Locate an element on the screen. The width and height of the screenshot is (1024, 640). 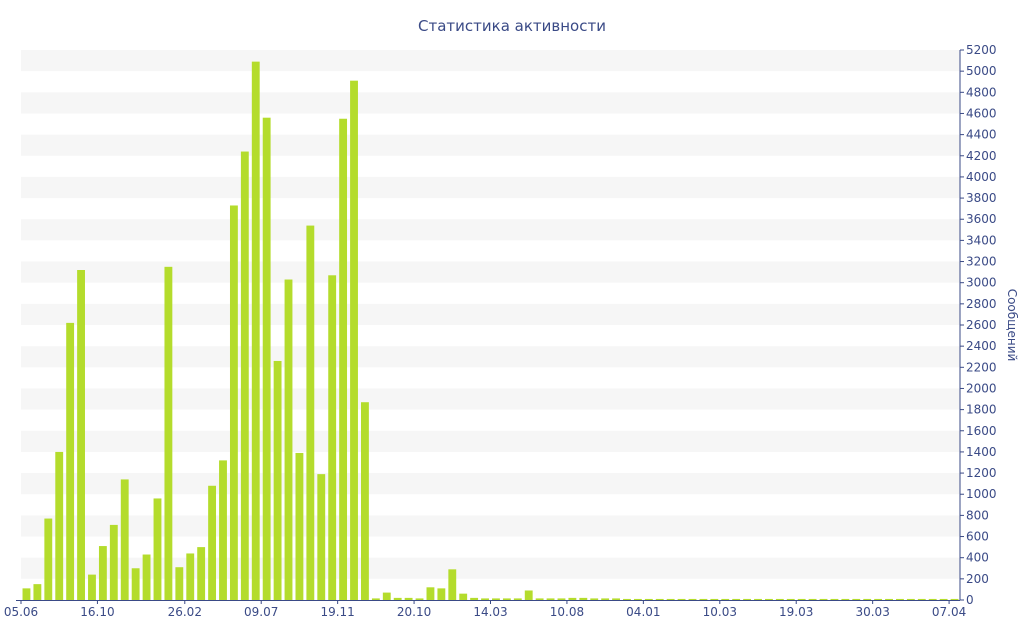
y-tick-label: 5000 is located at coordinates (981, 71).